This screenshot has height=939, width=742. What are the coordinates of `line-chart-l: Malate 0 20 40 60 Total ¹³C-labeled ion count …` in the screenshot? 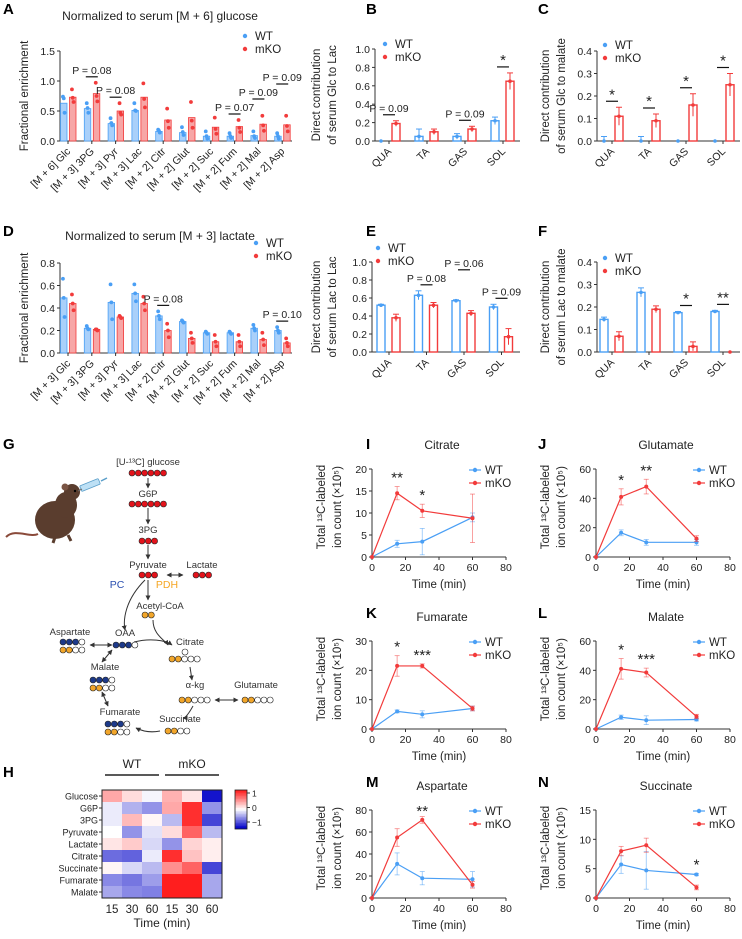 It's located at (638, 686).